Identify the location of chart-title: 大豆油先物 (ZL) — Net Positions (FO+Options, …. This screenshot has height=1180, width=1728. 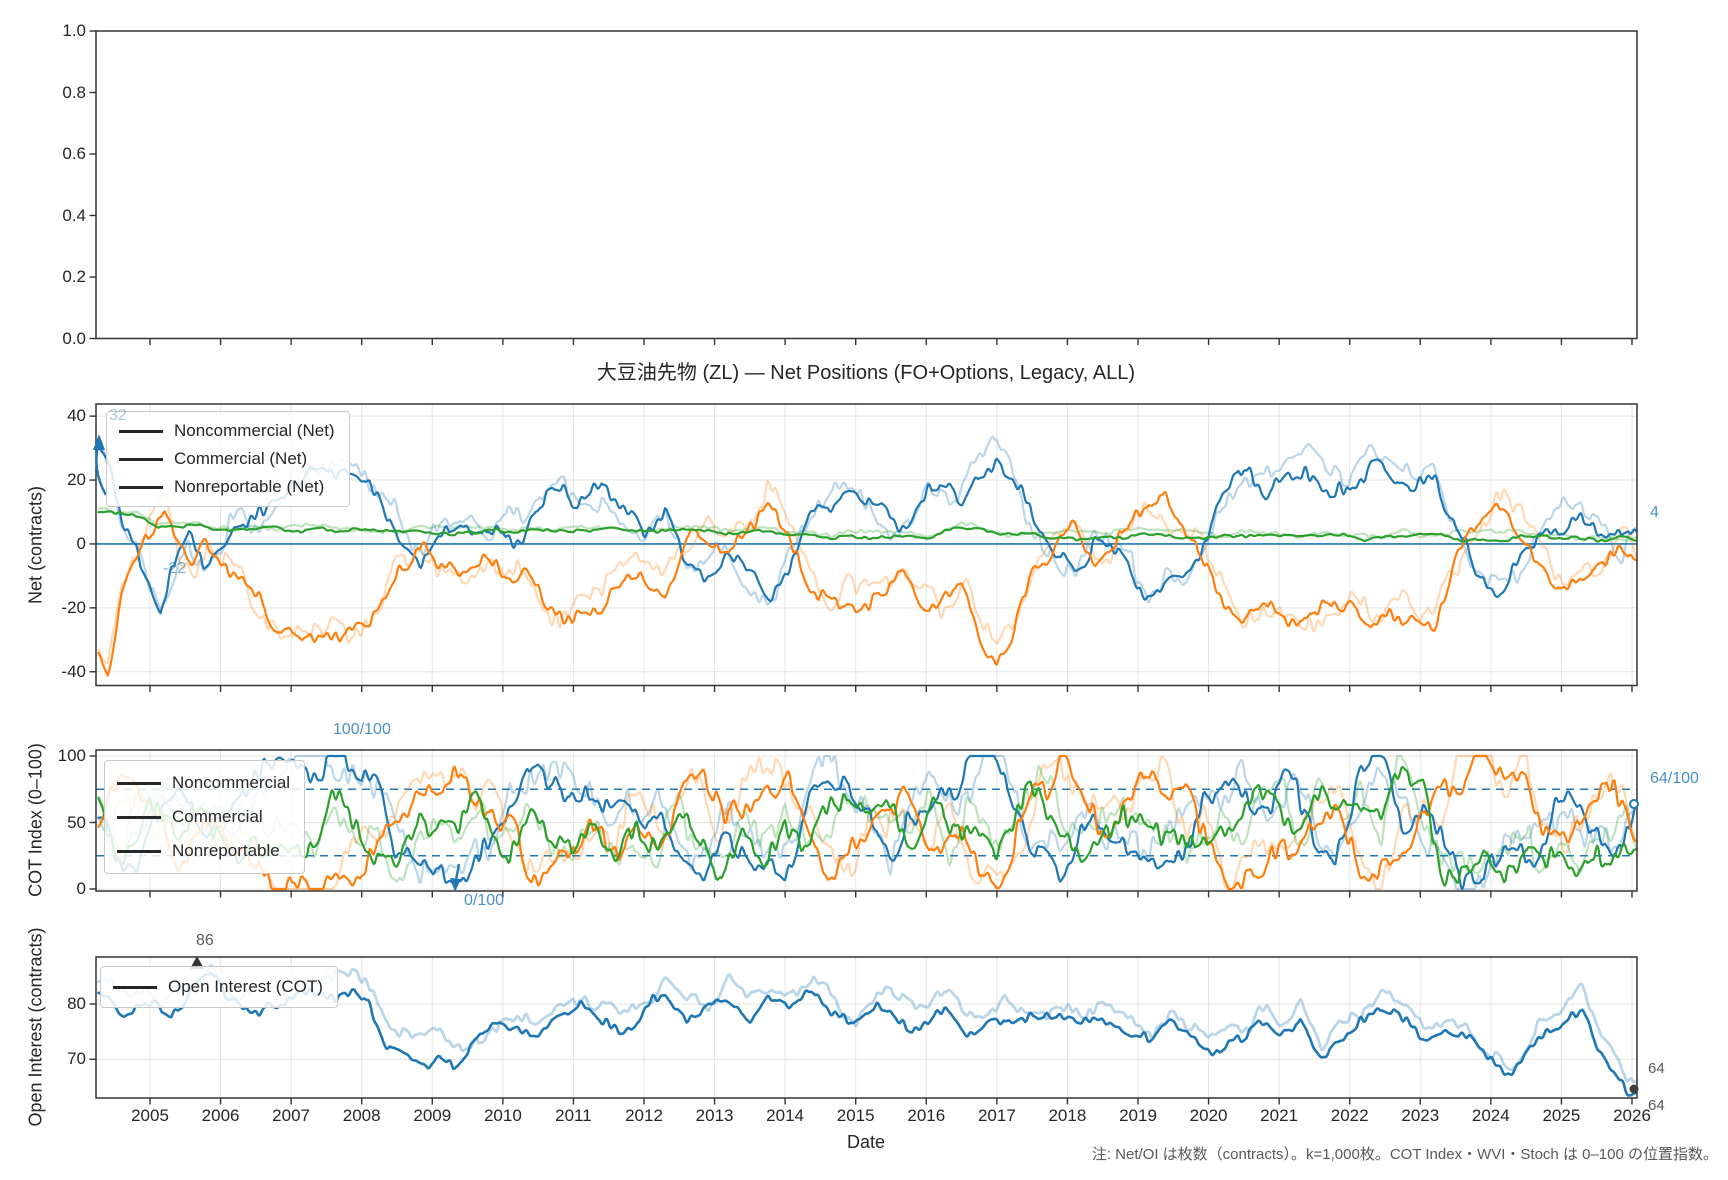
(866, 373).